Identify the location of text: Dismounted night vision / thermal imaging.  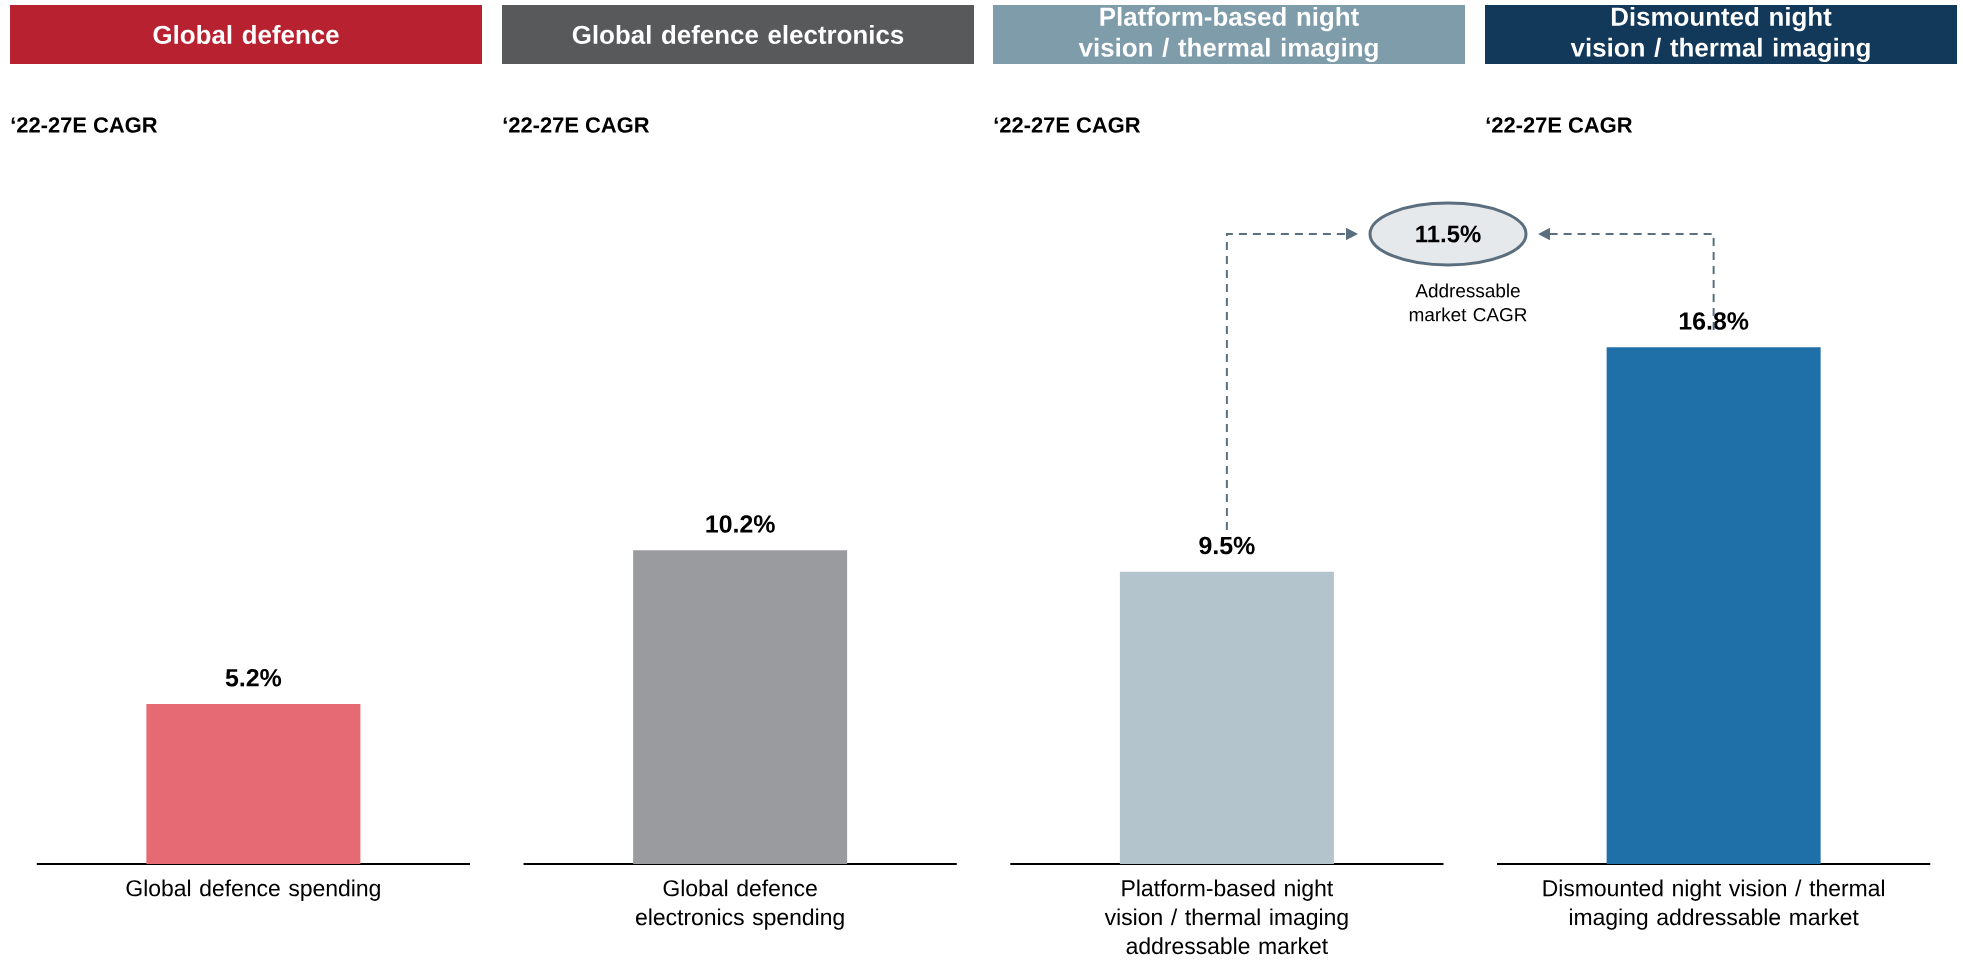
(1720, 34).